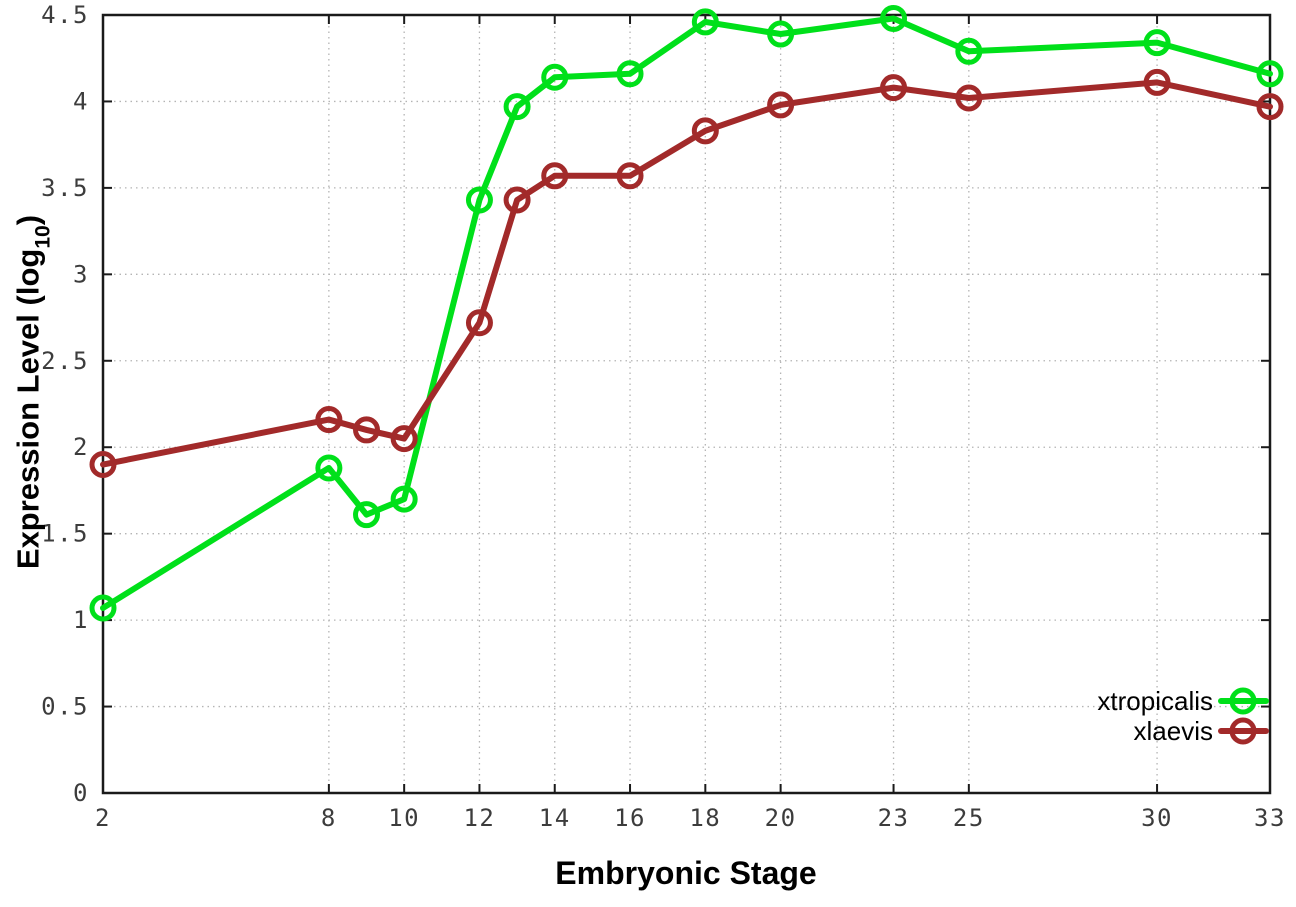 Image resolution: width=1296 pixels, height=907 pixels. Describe the element at coordinates (555, 818) in the screenshot. I see `x-tick-label: 14` at that location.